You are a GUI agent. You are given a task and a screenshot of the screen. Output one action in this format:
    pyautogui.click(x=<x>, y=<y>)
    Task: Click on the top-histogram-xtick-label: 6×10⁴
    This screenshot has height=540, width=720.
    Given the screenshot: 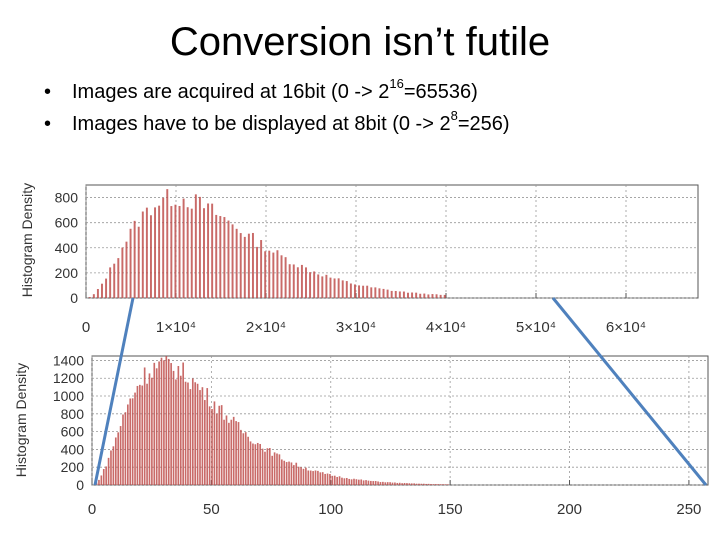 What is the action you would take?
    pyautogui.click(x=626, y=327)
    